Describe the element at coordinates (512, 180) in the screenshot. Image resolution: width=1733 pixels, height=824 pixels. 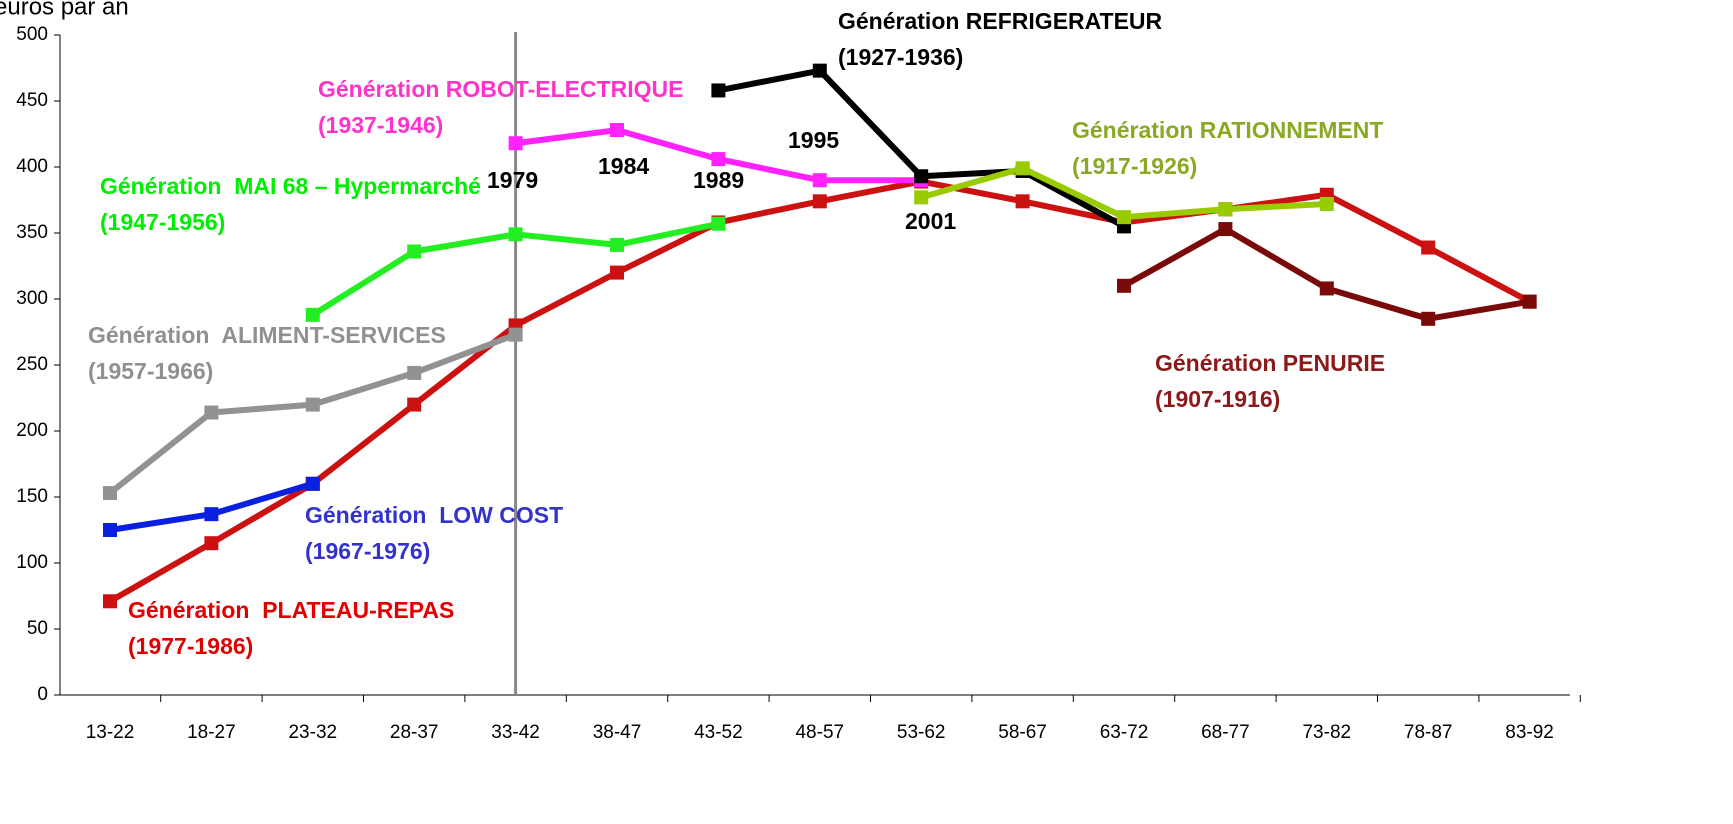
I see `annotation: 1979` at that location.